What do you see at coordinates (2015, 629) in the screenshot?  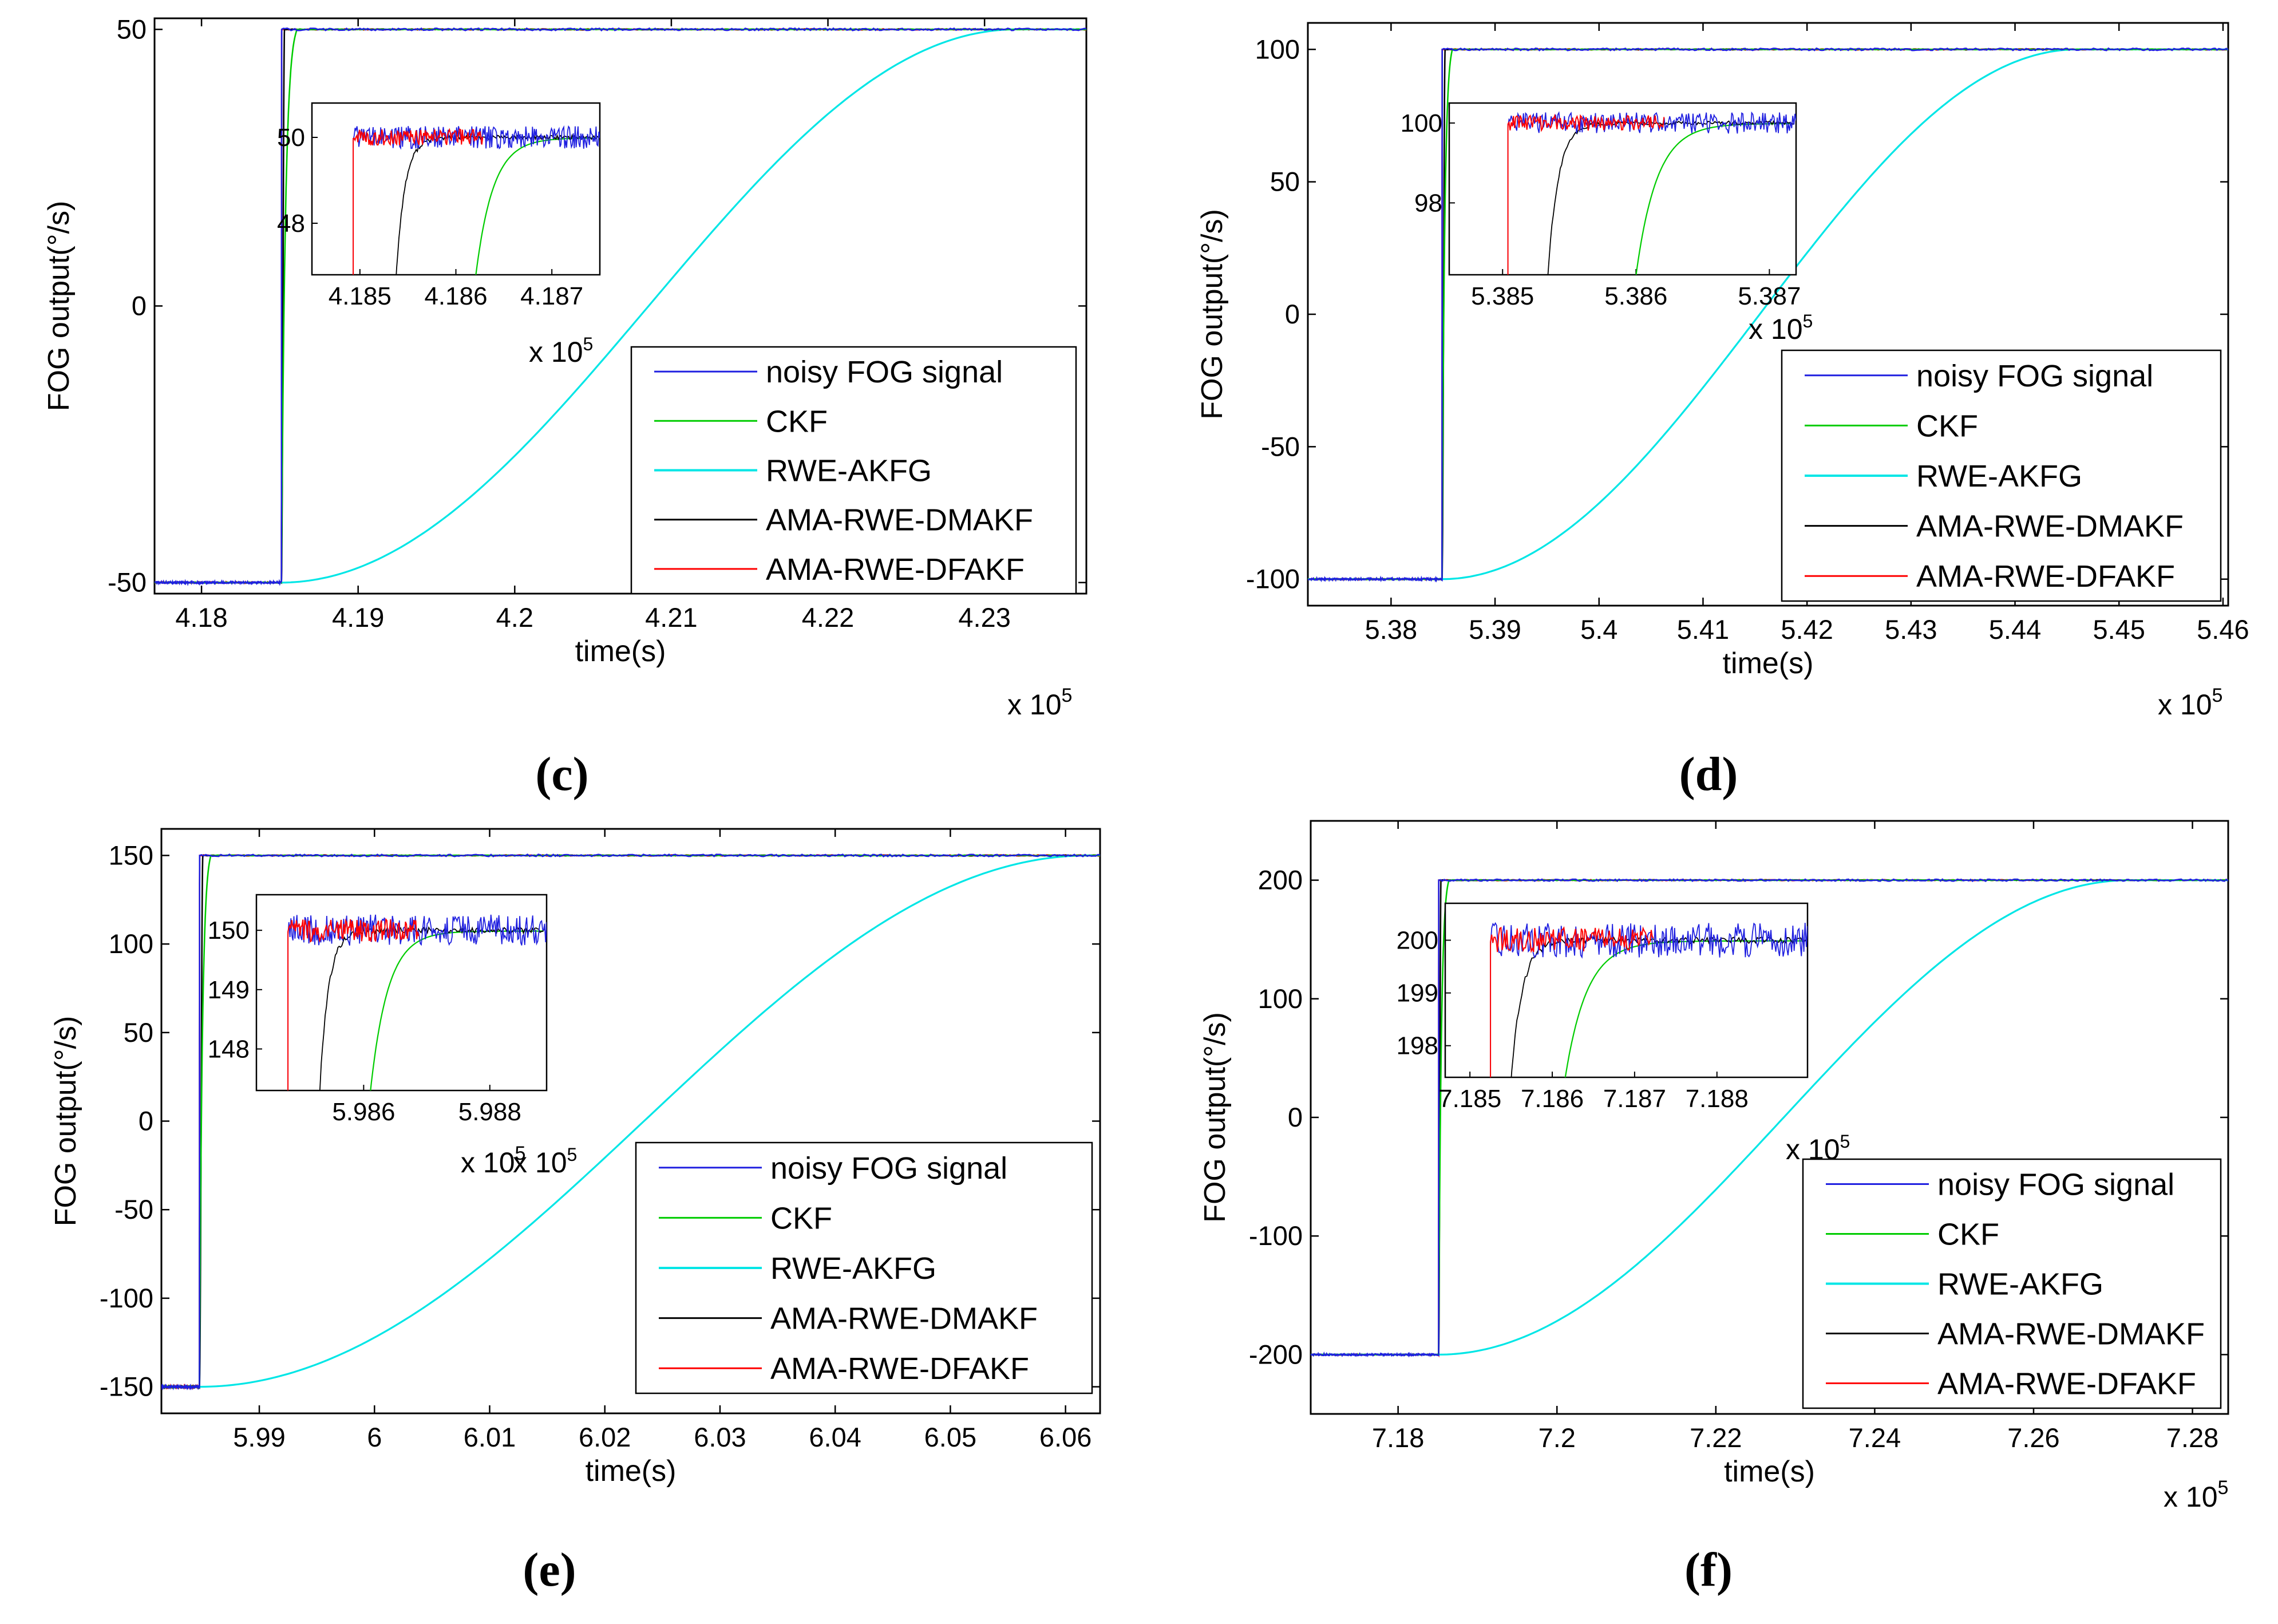 I see `x-tick-label: 5.44` at bounding box center [2015, 629].